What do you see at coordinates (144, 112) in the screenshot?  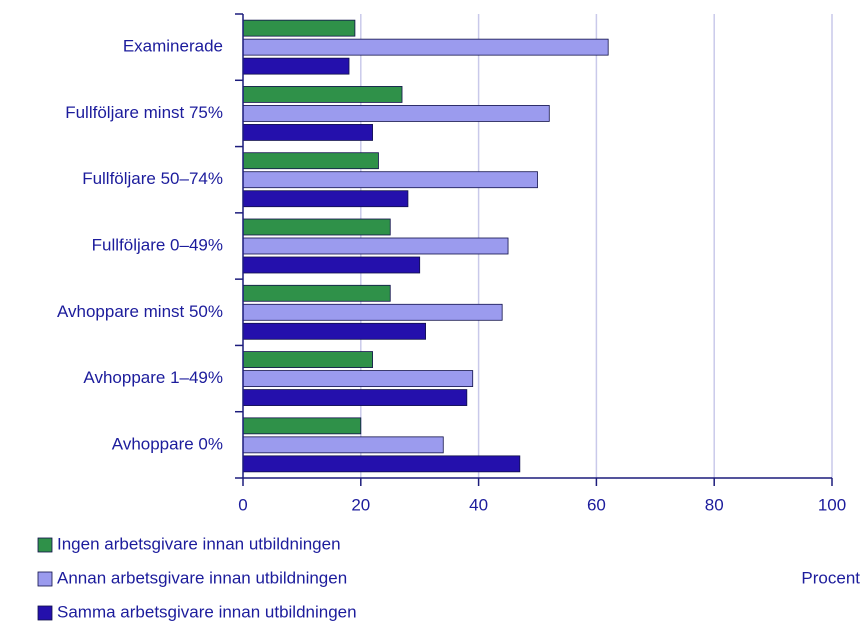 I see `category-label: Fullföljare minst 75%` at bounding box center [144, 112].